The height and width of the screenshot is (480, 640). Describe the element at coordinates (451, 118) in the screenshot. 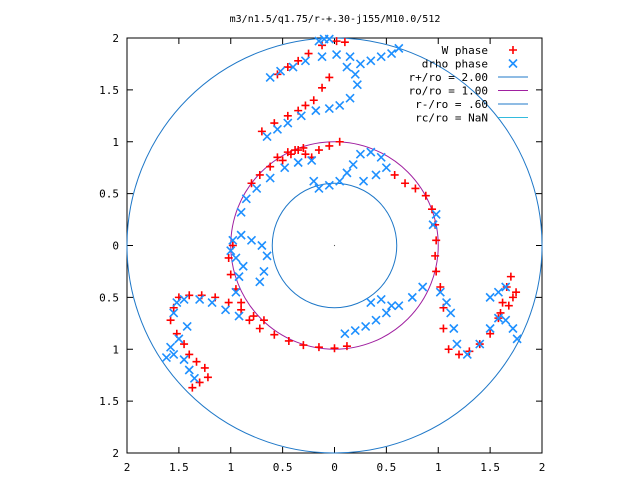

I see `legend-label-5: rc/ro = NaN` at that location.